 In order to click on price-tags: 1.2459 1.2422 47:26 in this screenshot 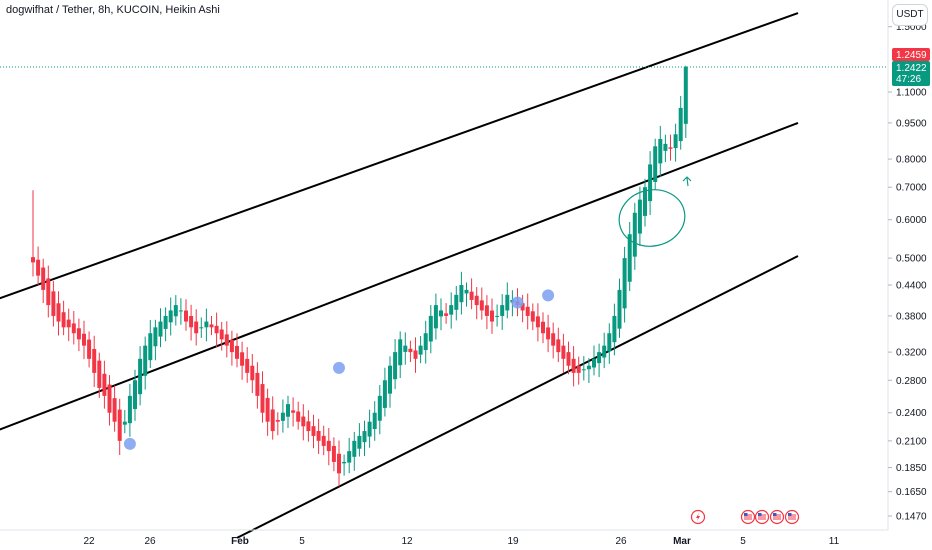, I will do `click(911, 67)`.